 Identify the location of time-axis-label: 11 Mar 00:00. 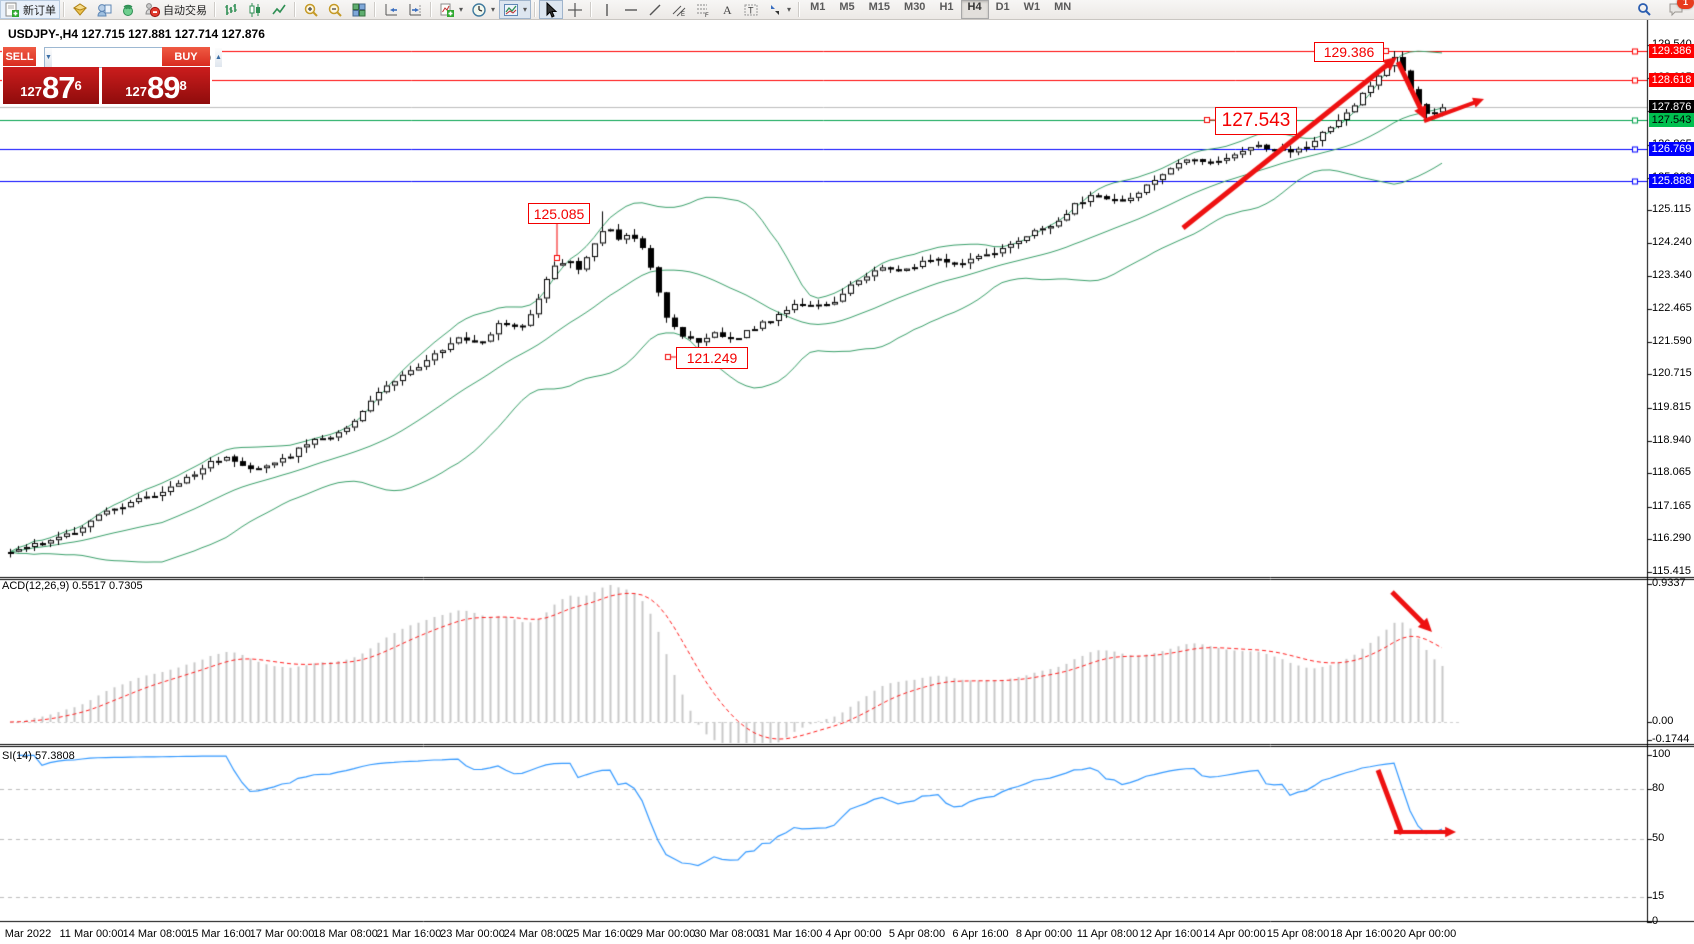
(91, 934).